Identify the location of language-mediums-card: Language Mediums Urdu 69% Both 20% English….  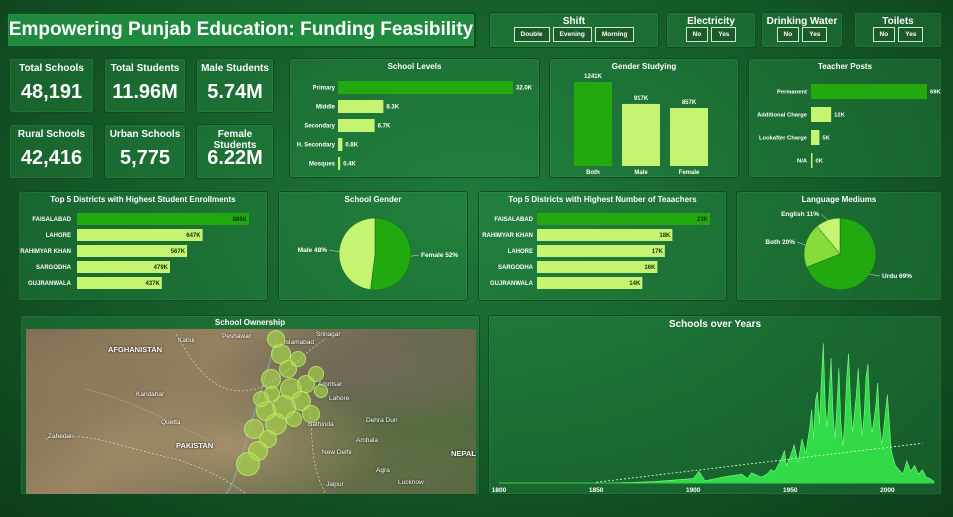
(839, 246).